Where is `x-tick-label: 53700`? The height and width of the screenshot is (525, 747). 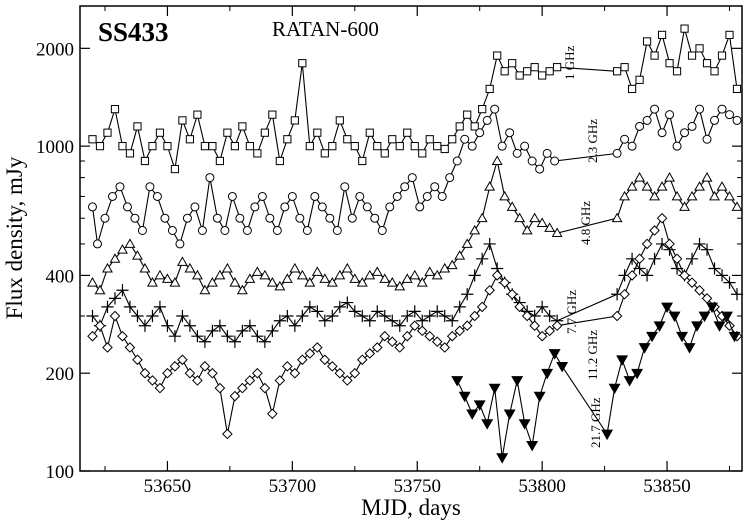 x-tick-label: 53700 is located at coordinates (293, 486).